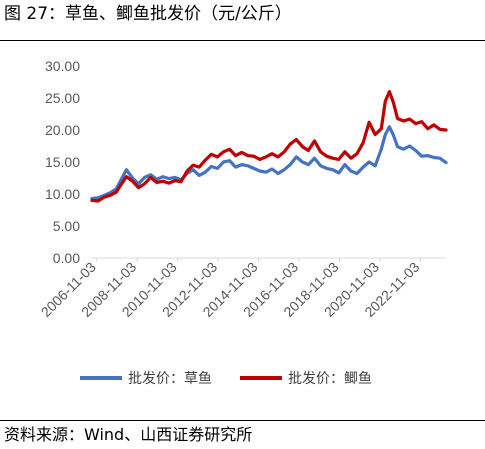 This screenshot has width=485, height=449. I want to click on figure-title: 图 27：草鱼、鲫鱼批发价（元/公斤）, so click(148, 14).